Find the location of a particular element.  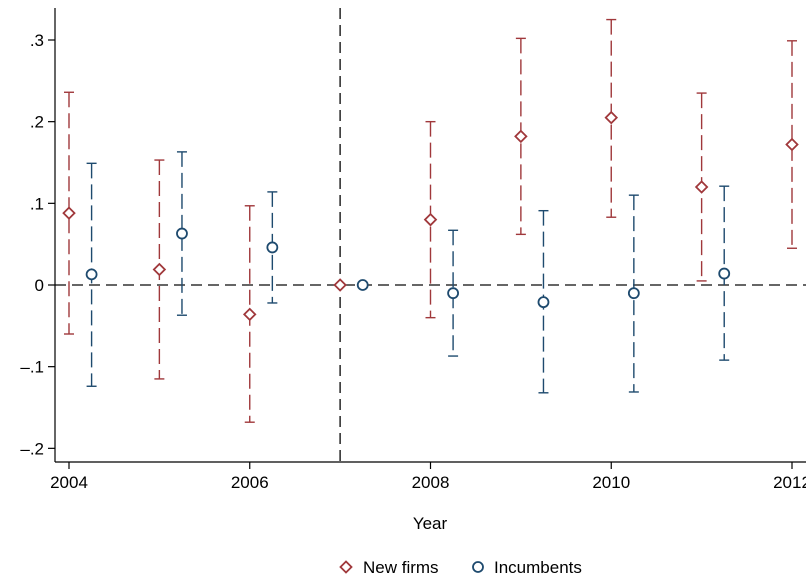

y-tick-label: –.1 is located at coordinates (32, 367).